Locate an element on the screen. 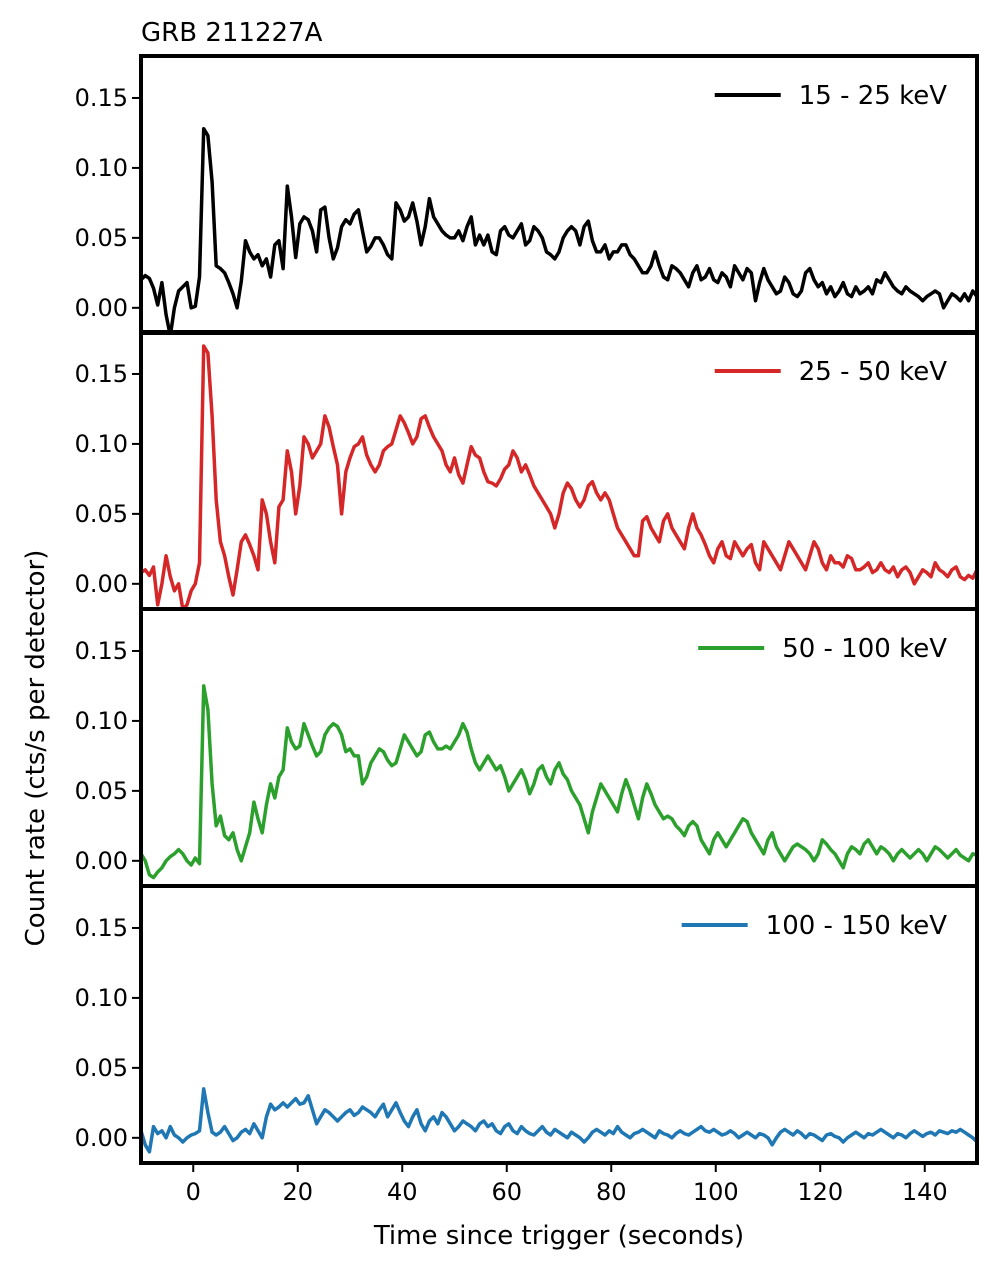 Image resolution: width=996 pixels, height=1268 pixels. x-tick-label: 80 is located at coordinates (611, 1192).